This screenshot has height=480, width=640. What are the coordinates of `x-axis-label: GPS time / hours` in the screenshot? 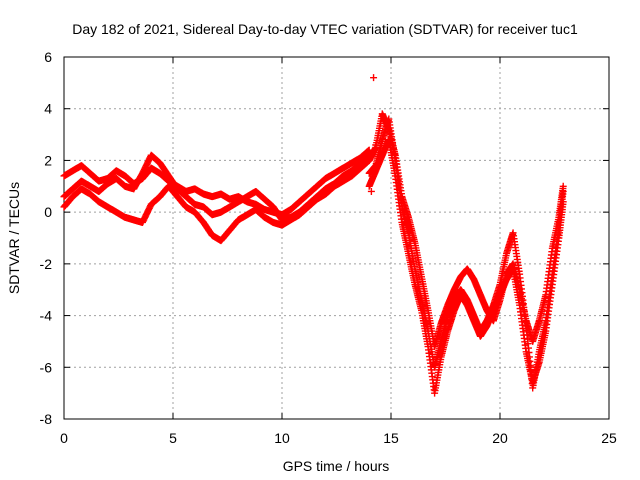 It's located at (336, 466).